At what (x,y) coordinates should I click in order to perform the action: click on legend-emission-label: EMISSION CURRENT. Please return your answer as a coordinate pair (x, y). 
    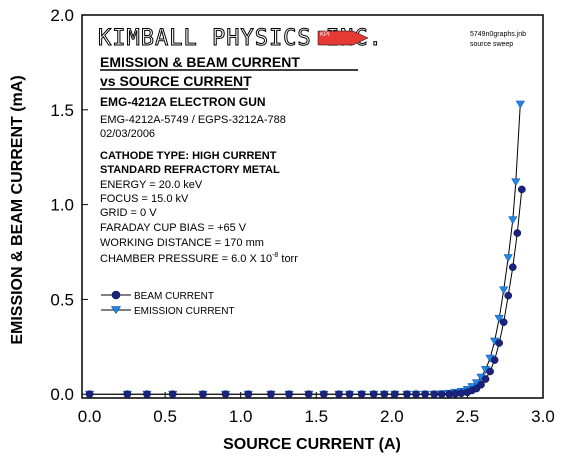
    Looking at the image, I should click on (184, 311).